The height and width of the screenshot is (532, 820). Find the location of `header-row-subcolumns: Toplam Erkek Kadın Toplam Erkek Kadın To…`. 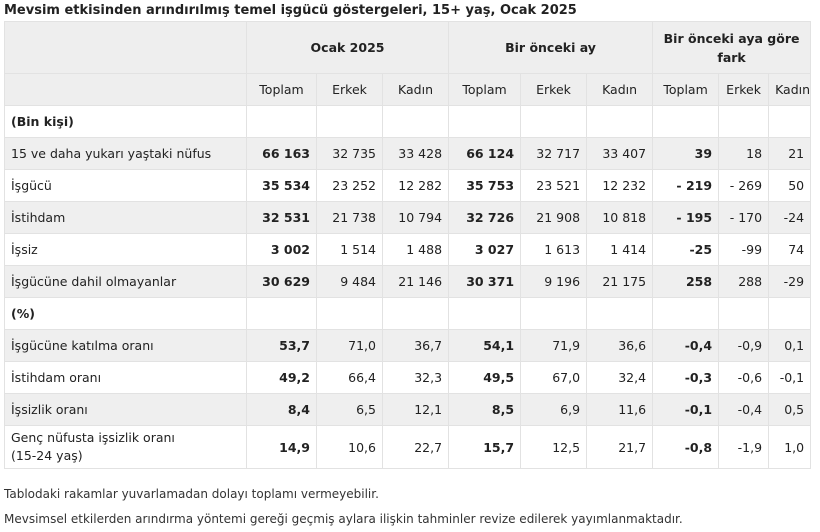

header-row-subcolumns: Toplam Erkek Kadın Toplam Erkek Kadın To… is located at coordinates (408, 89).